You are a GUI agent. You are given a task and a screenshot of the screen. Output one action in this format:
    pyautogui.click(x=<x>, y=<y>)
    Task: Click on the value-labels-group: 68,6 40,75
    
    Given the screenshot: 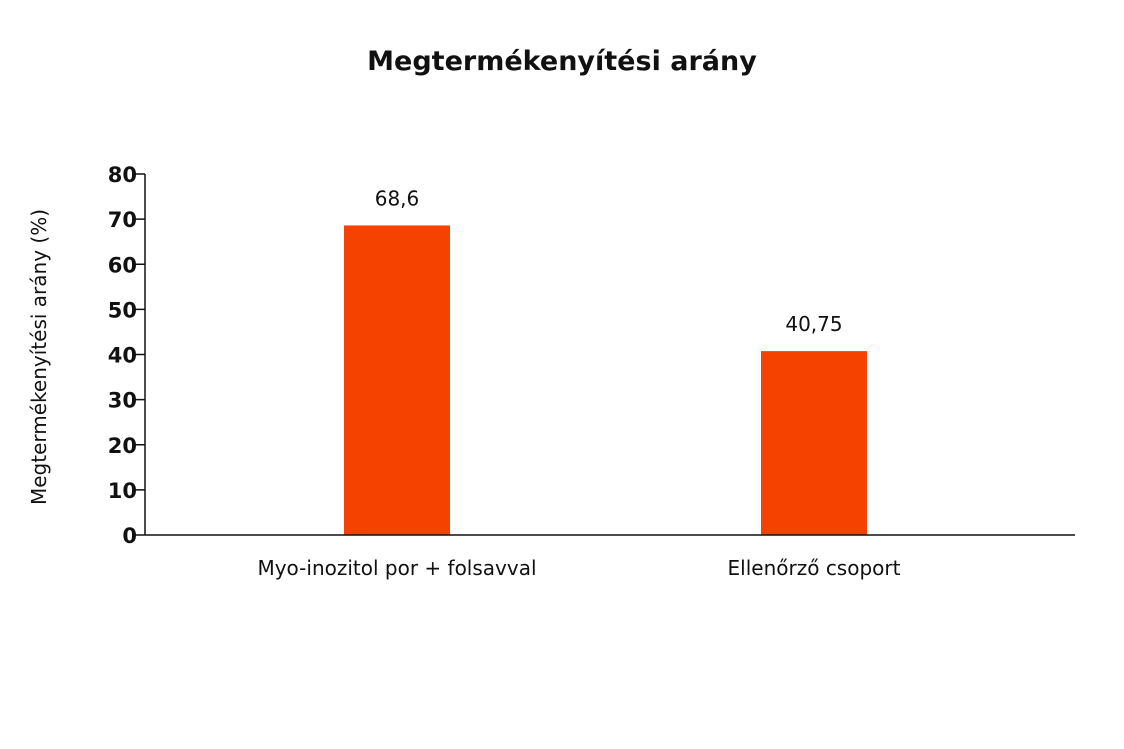 What is the action you would take?
    pyautogui.click(x=609, y=261)
    